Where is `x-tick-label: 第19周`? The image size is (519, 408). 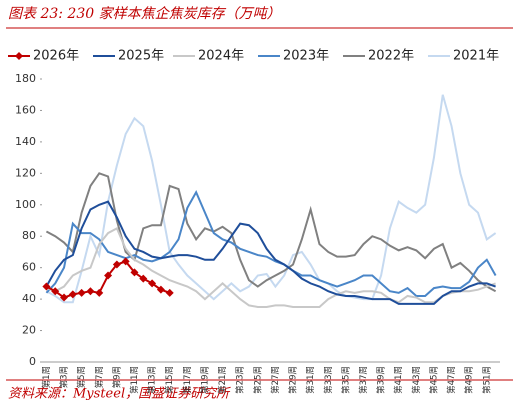 x-tick-label: 第19周 is located at coordinates (204, 380).